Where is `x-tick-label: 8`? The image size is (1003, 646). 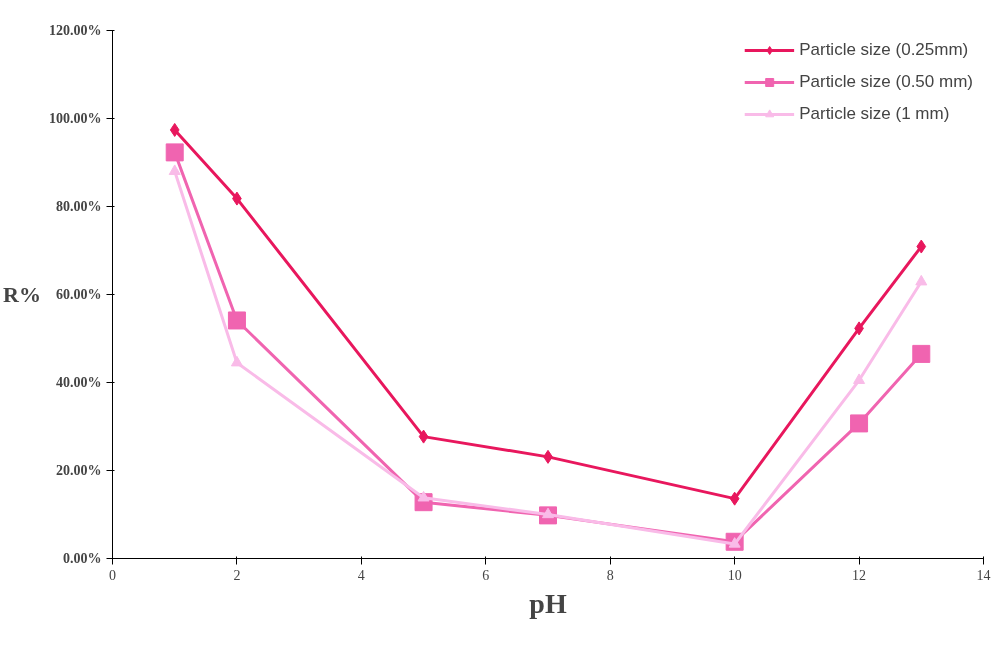 x-tick-label: 8 is located at coordinates (610, 575).